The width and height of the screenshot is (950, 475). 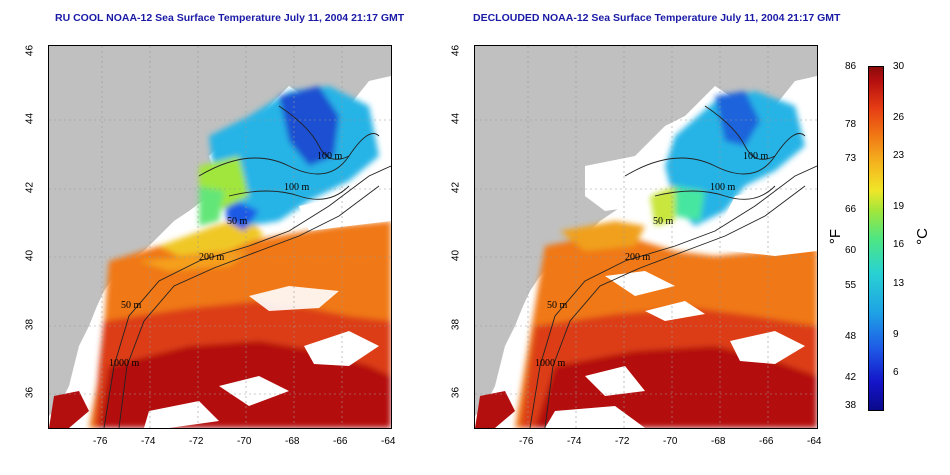 What do you see at coordinates (851, 209) in the screenshot?
I see `fahrenheit-tick: 66` at bounding box center [851, 209].